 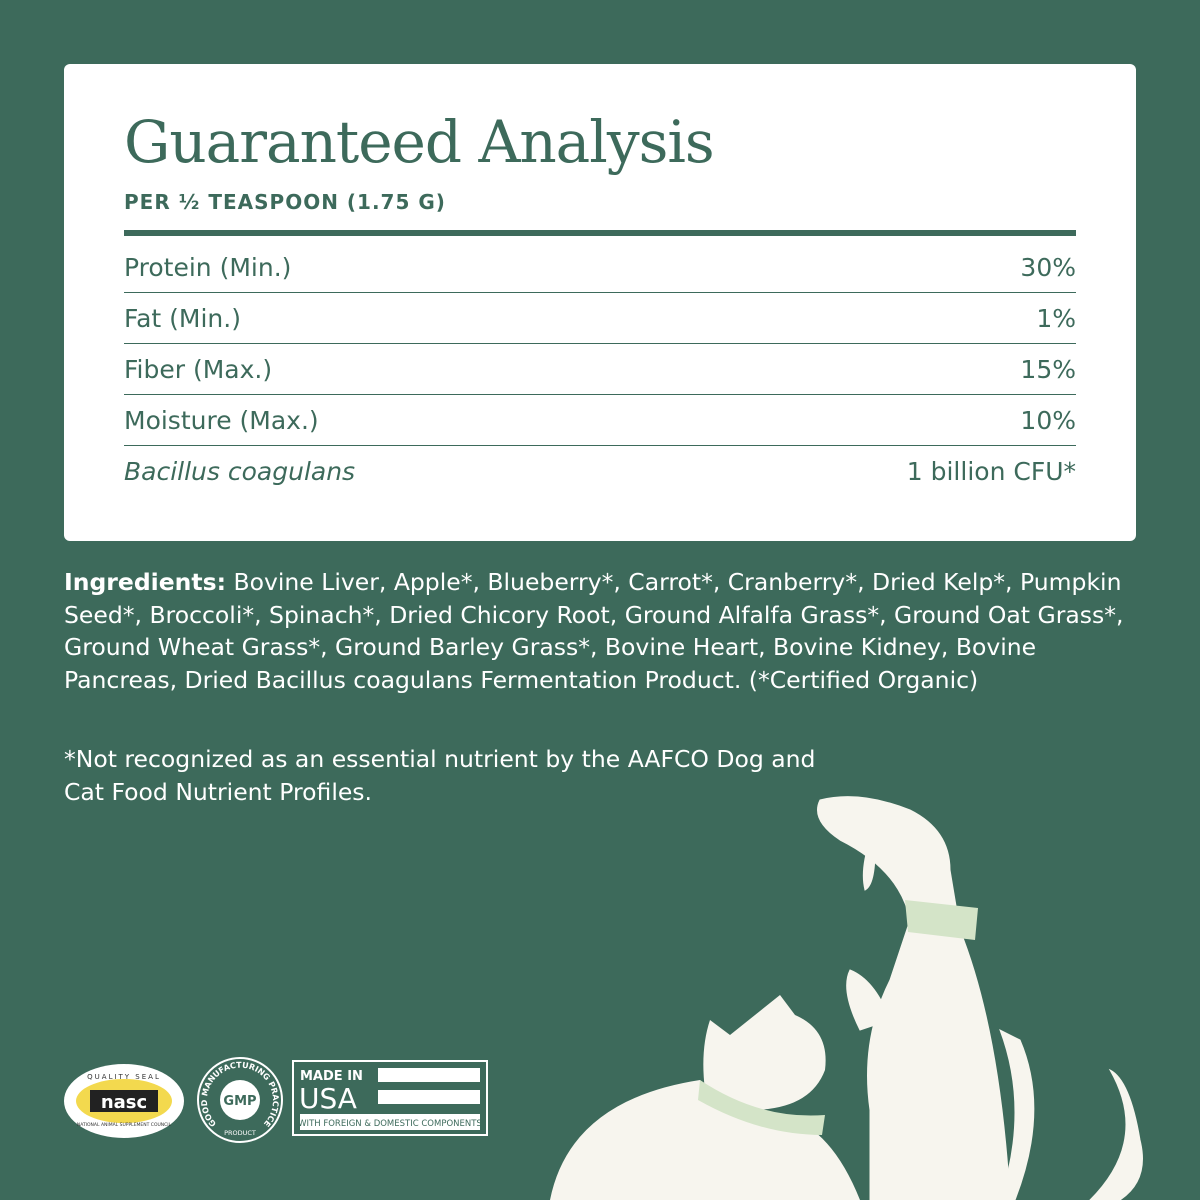 What do you see at coordinates (1056, 318) in the screenshot?
I see `row-value: 1%` at bounding box center [1056, 318].